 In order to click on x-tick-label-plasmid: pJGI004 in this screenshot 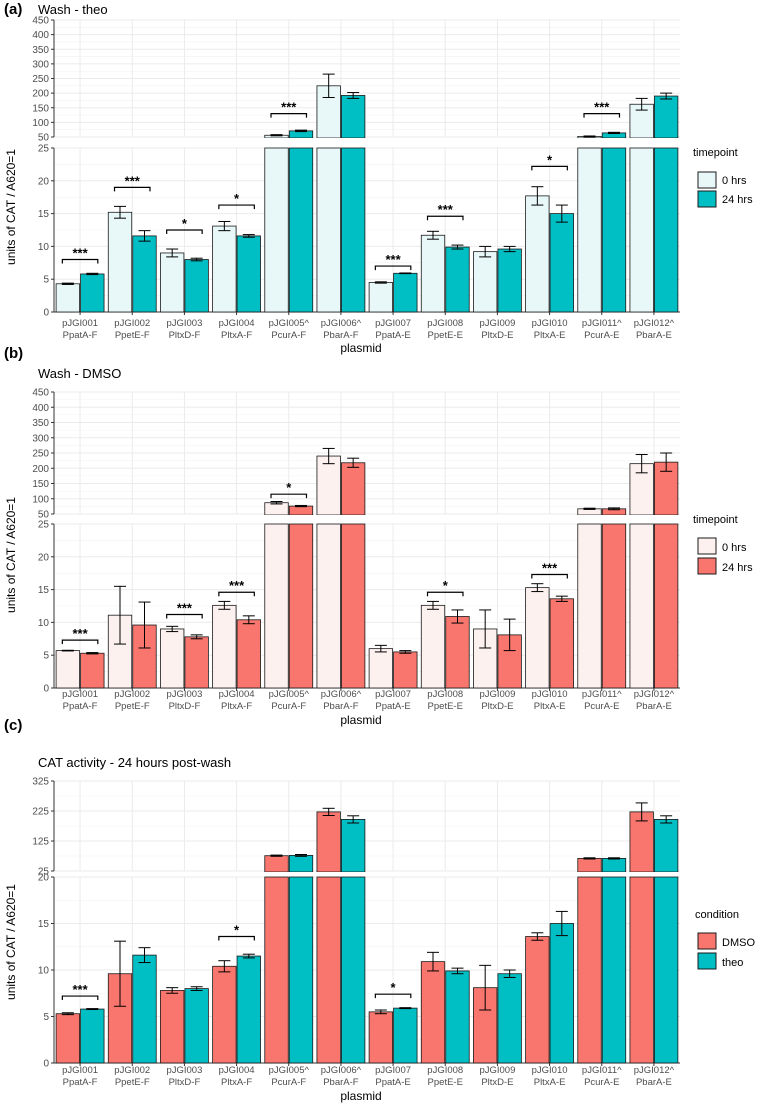, I will do `click(237, 1070)`.